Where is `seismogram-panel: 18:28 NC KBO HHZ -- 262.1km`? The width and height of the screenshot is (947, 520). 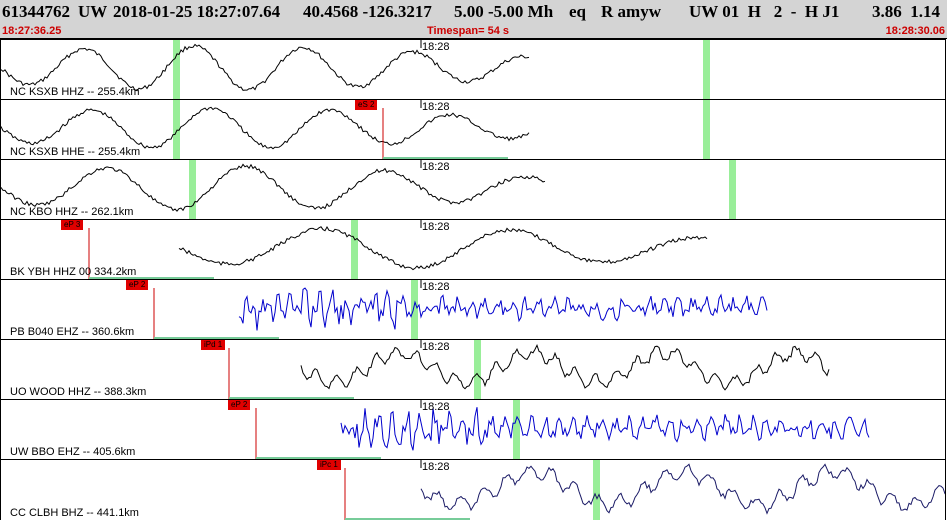
seismogram-panel: 18:28 NC KBO HHZ -- 262.1km is located at coordinates (473, 189).